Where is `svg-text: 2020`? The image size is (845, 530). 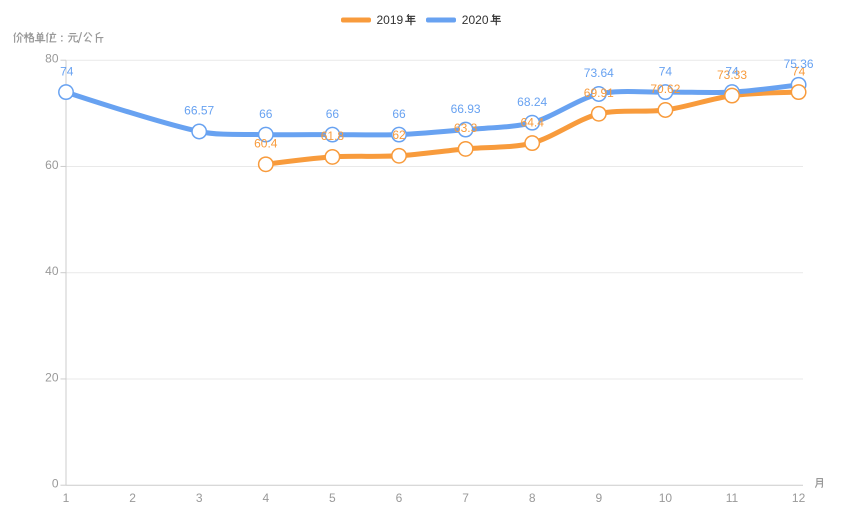
svg-text: 2020 is located at coordinates (475, 20).